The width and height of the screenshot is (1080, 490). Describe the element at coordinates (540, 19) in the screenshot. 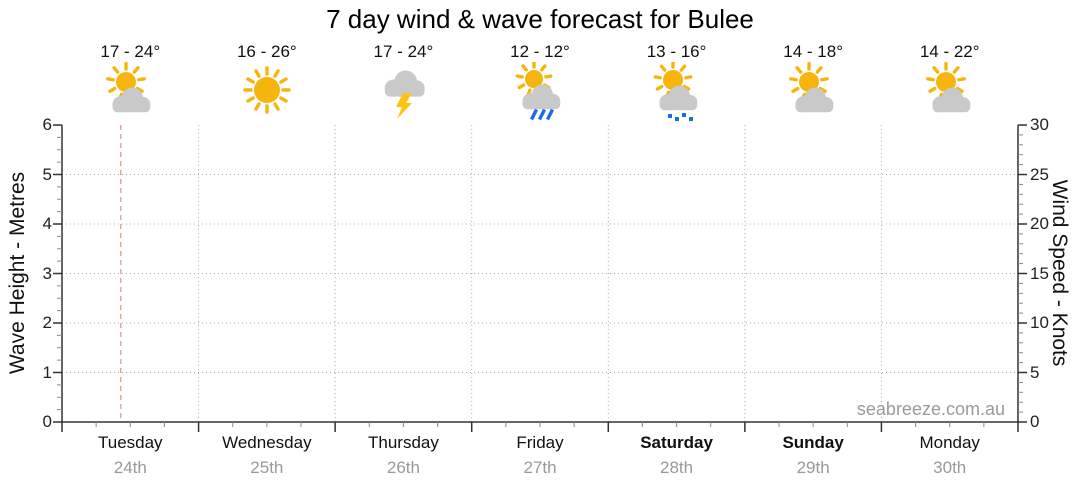

I see `chart-title: 7 day wind & wave forecast for Bulee` at that location.